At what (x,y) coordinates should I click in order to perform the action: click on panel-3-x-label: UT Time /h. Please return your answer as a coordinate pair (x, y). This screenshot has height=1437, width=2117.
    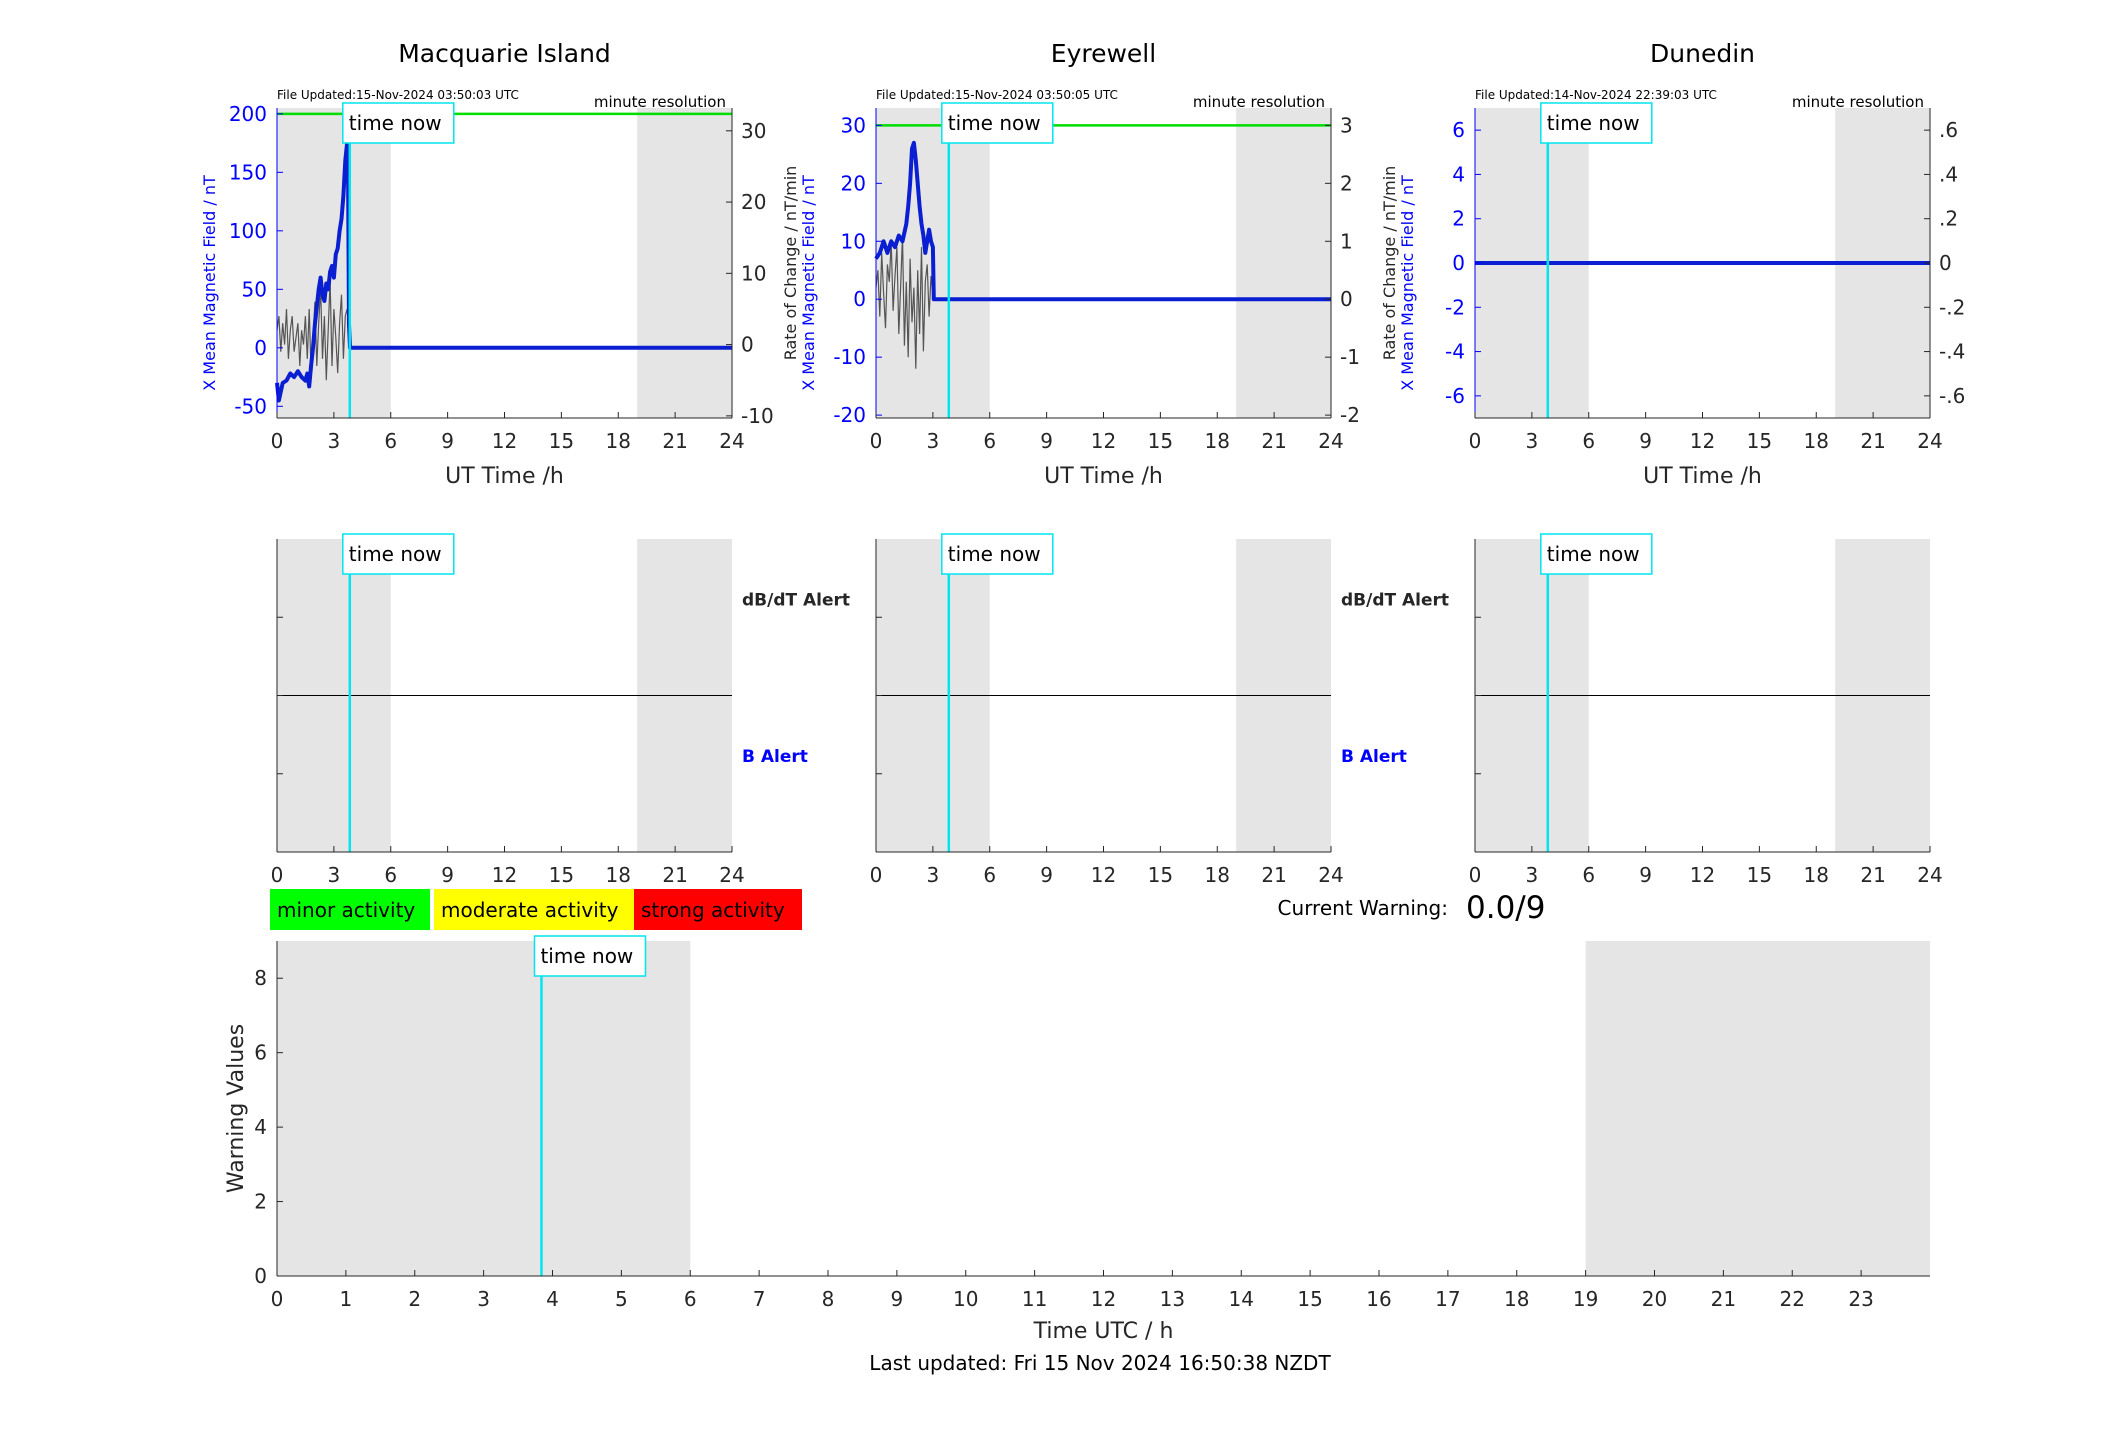
    Looking at the image, I should click on (1702, 476).